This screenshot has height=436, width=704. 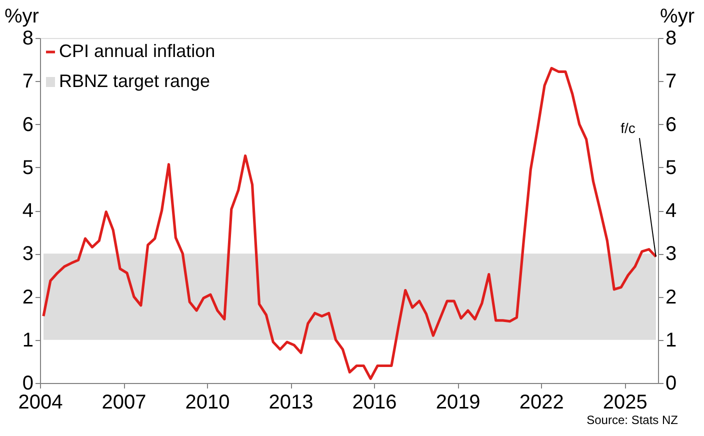 What do you see at coordinates (28, 340) in the screenshot?
I see `y-tick-label: 1` at bounding box center [28, 340].